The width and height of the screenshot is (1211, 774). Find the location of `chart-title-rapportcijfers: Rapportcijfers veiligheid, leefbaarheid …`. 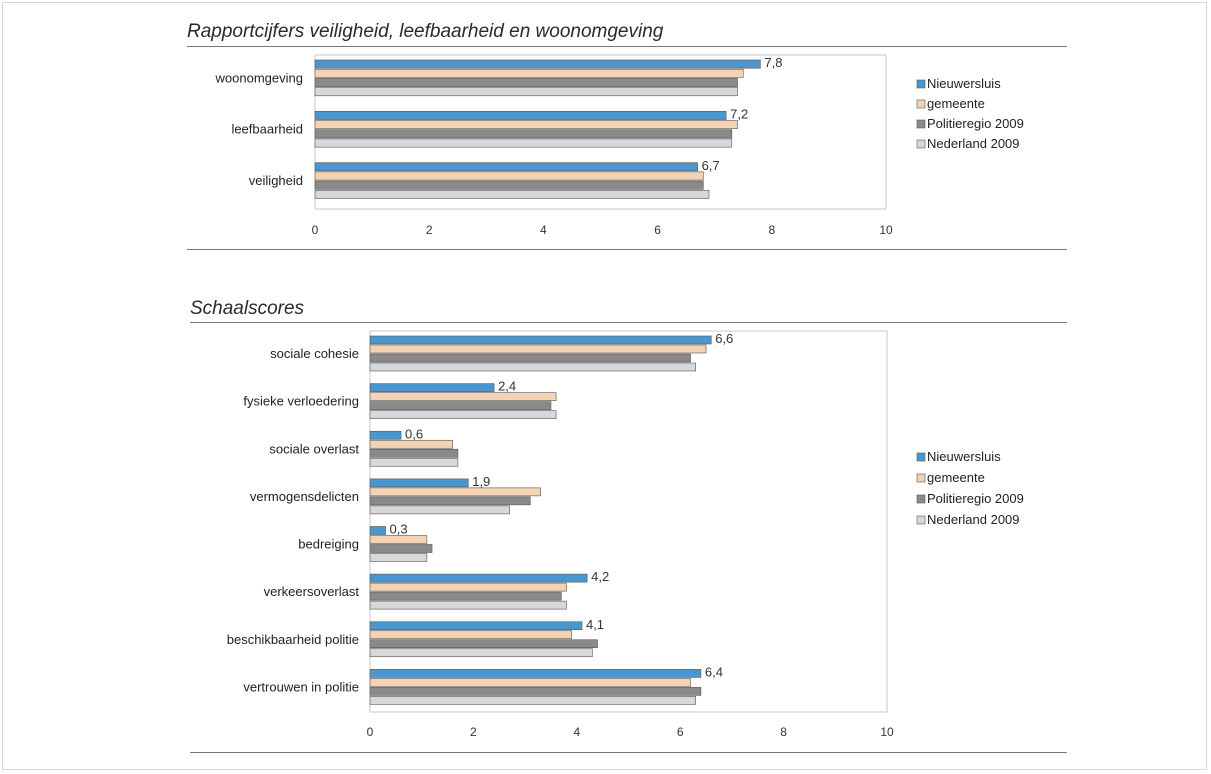

chart-title-rapportcijfers: Rapportcijfers veiligheid, leefbaarheid … is located at coordinates (425, 31).